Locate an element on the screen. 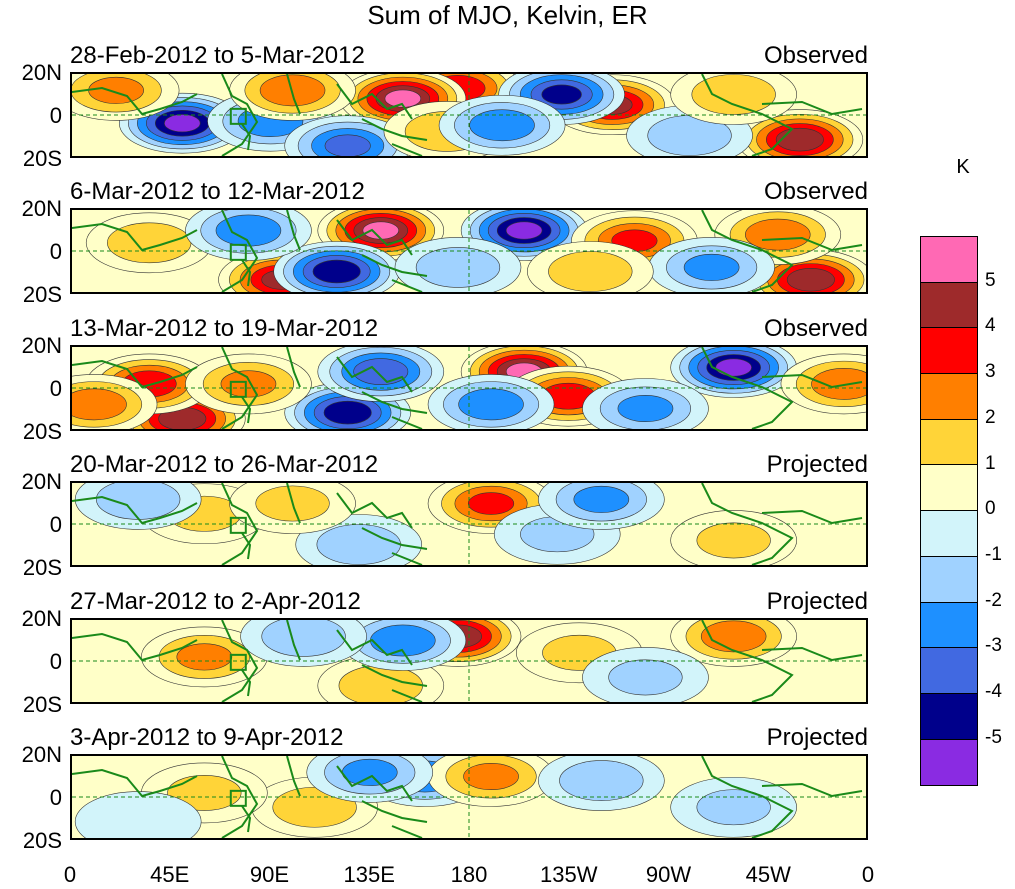  colorbar-level-label: 2 is located at coordinates (990, 417).